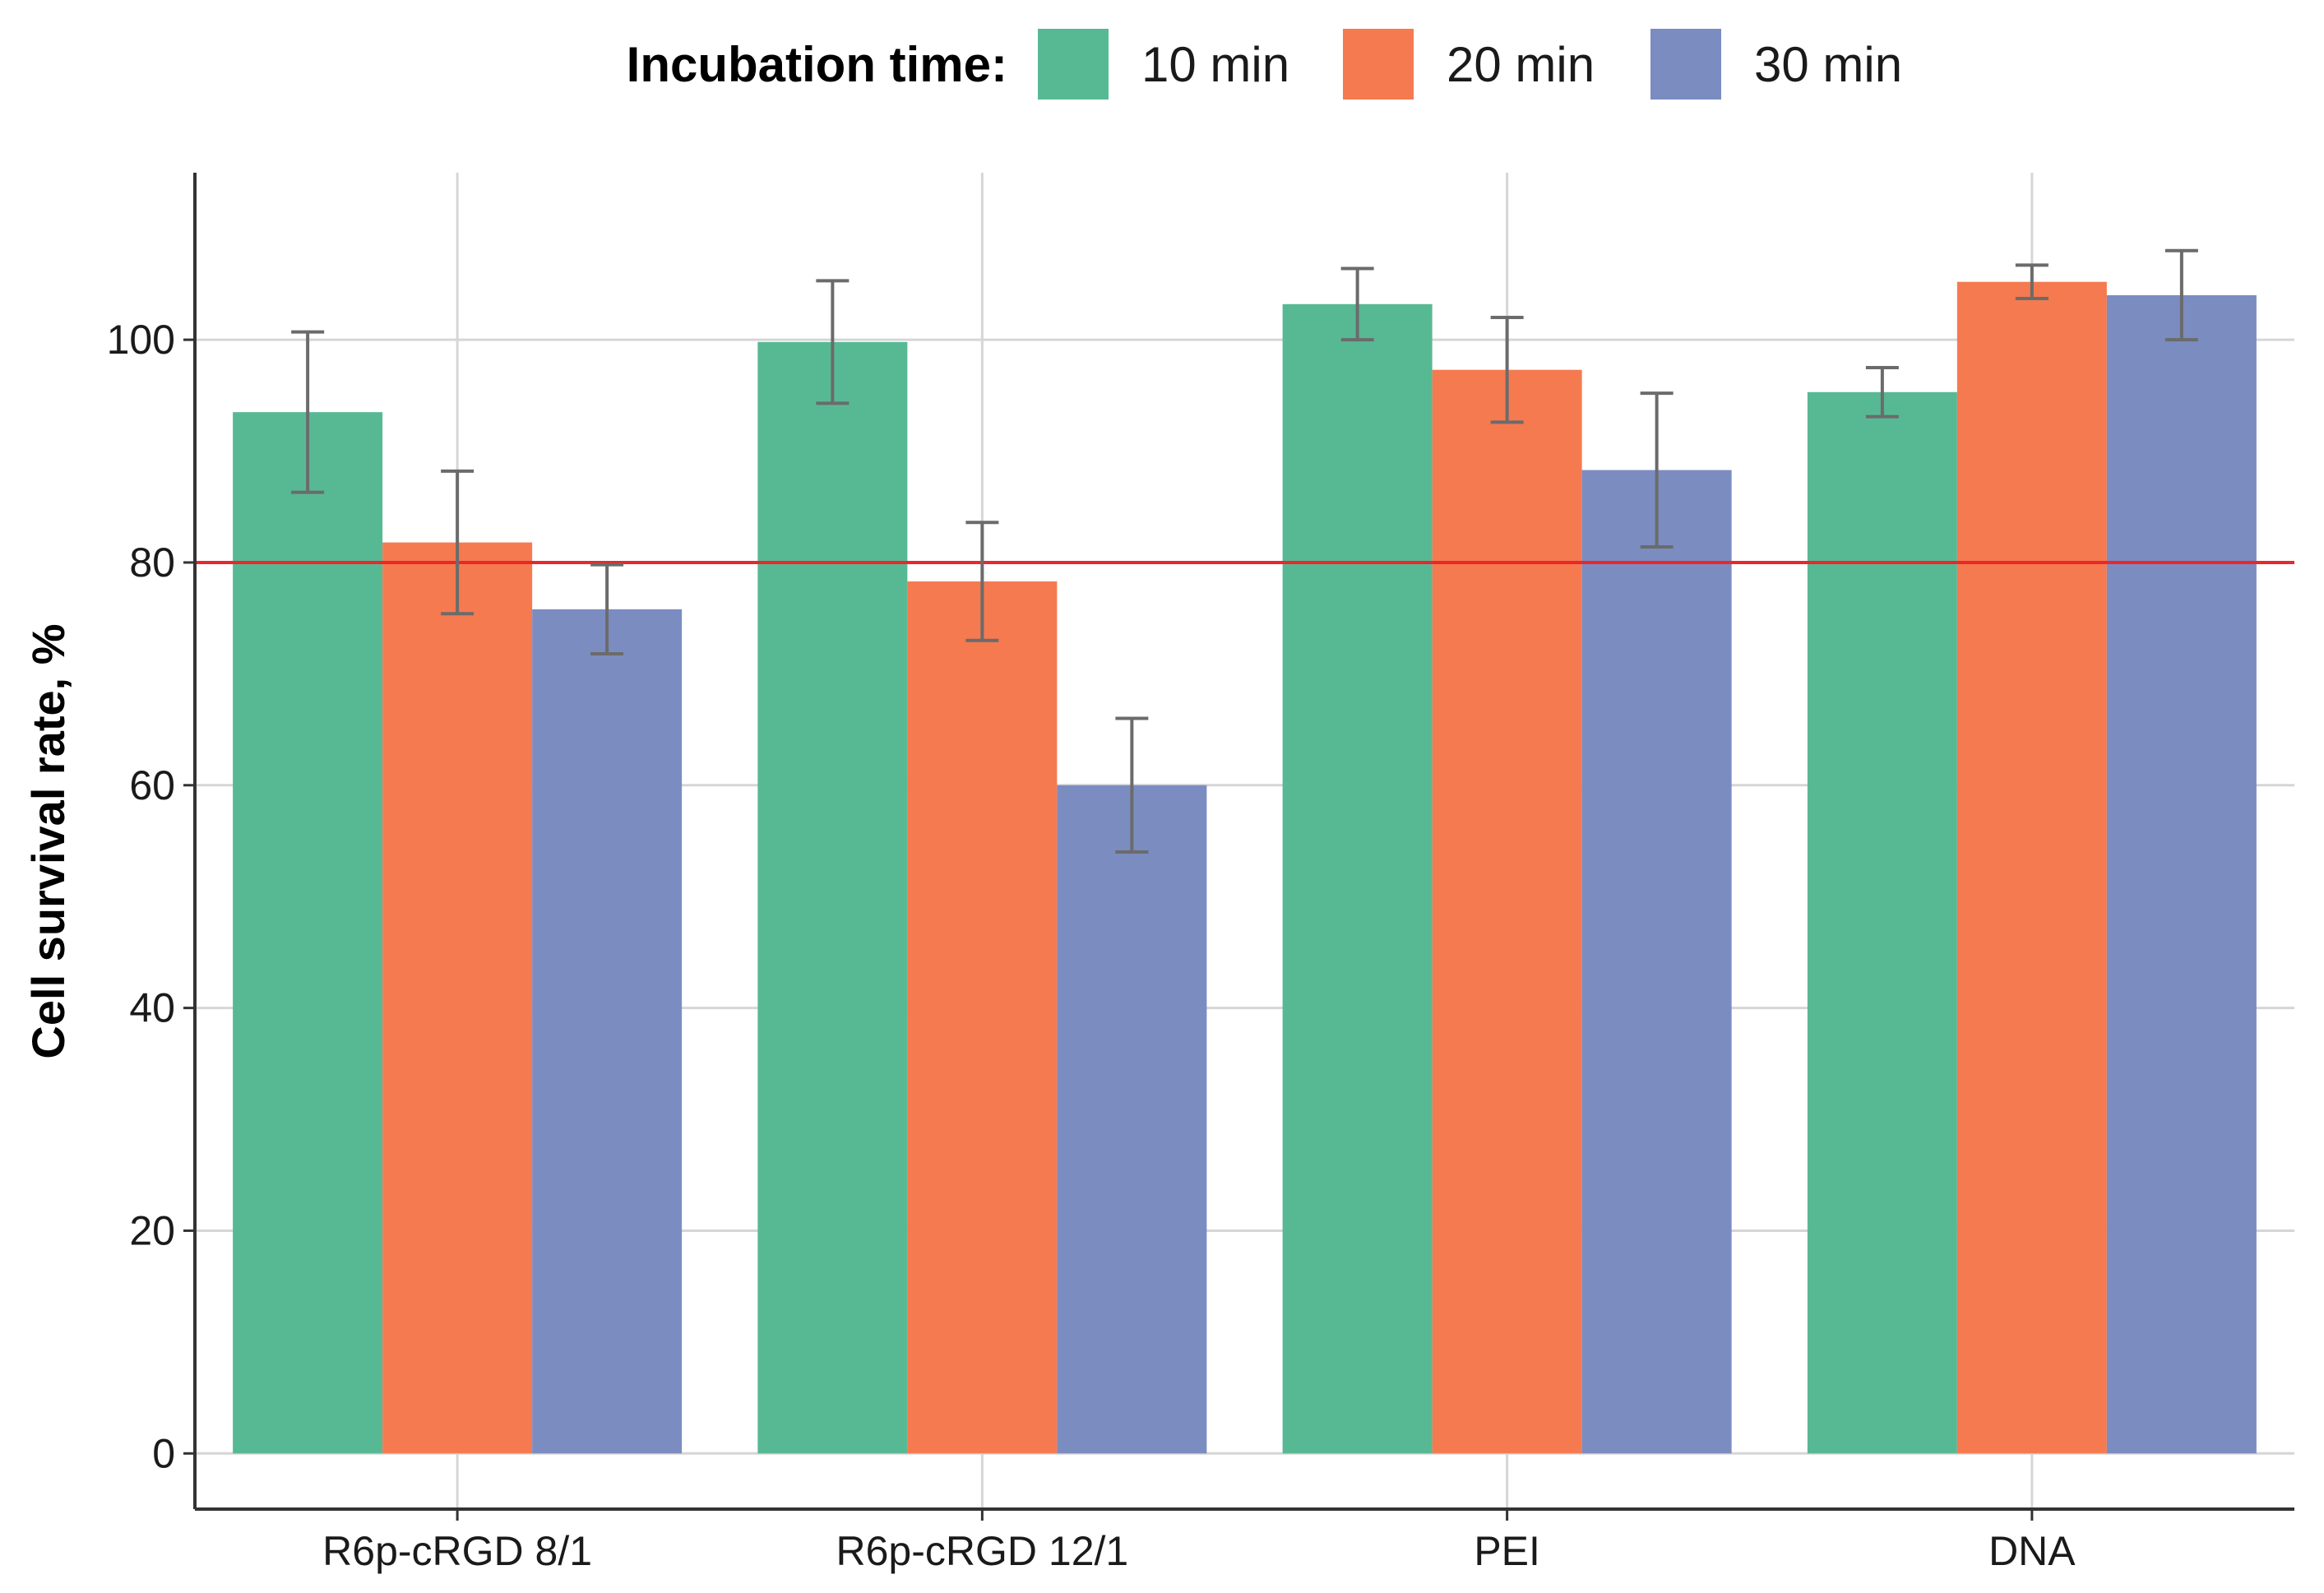 Image resolution: width=2324 pixels, height=1593 pixels. Describe the element at coordinates (2032, 1551) in the screenshot. I see `x-tick-label: DNA` at that location.